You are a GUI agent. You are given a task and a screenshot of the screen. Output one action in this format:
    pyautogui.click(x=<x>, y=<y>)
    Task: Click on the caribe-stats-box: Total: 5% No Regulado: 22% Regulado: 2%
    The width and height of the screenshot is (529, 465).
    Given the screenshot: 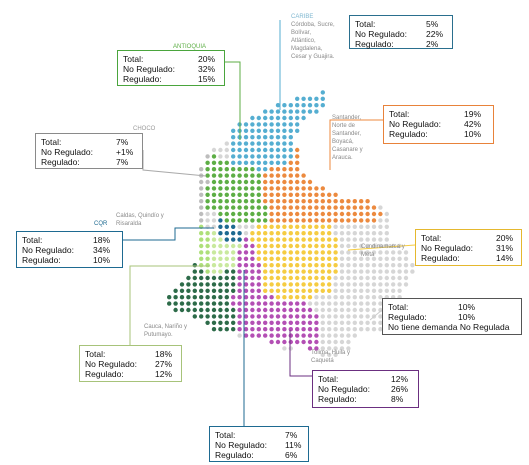 What is the action you would take?
    pyautogui.click(x=401, y=32)
    